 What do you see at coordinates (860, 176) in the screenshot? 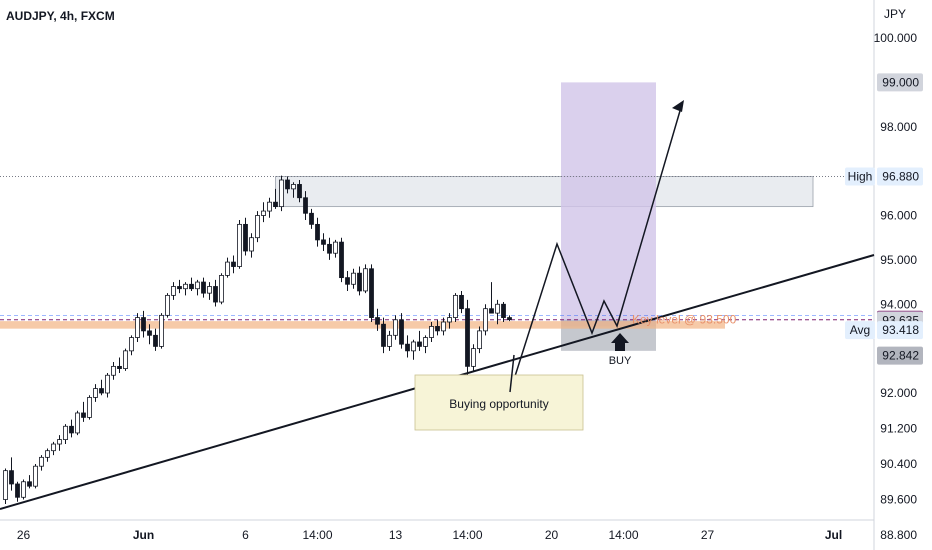
I see `price-badge-label: High` at bounding box center [860, 176].